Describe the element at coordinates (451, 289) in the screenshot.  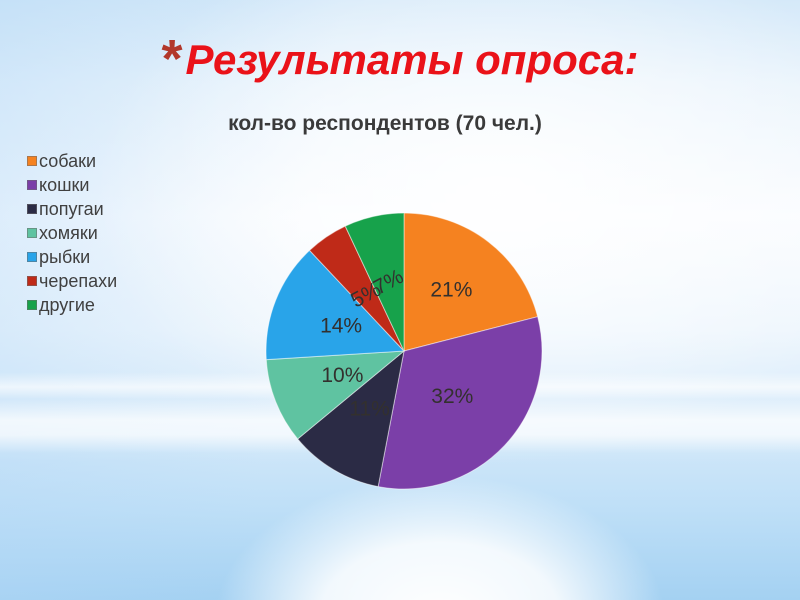
I see `pie-slice-label: 21%` at that location.